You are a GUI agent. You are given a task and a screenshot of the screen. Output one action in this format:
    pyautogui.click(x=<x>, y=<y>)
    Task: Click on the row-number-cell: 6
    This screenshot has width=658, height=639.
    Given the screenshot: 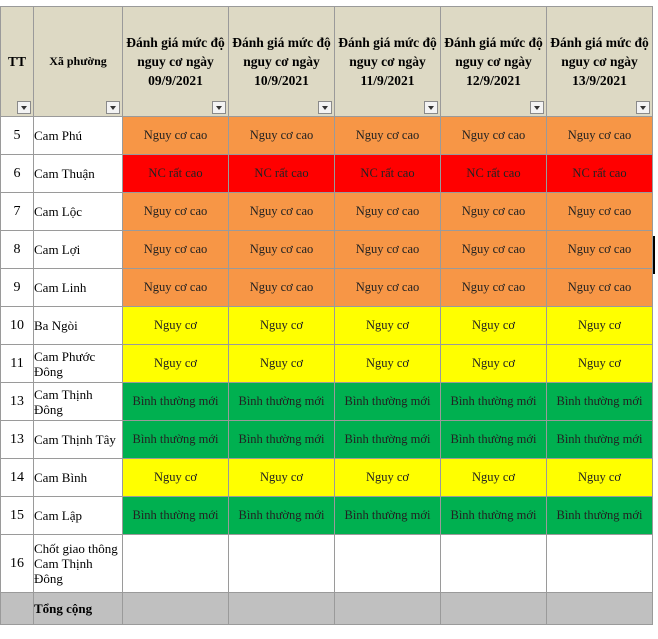 What is the action you would take?
    pyautogui.click(x=17, y=173)
    